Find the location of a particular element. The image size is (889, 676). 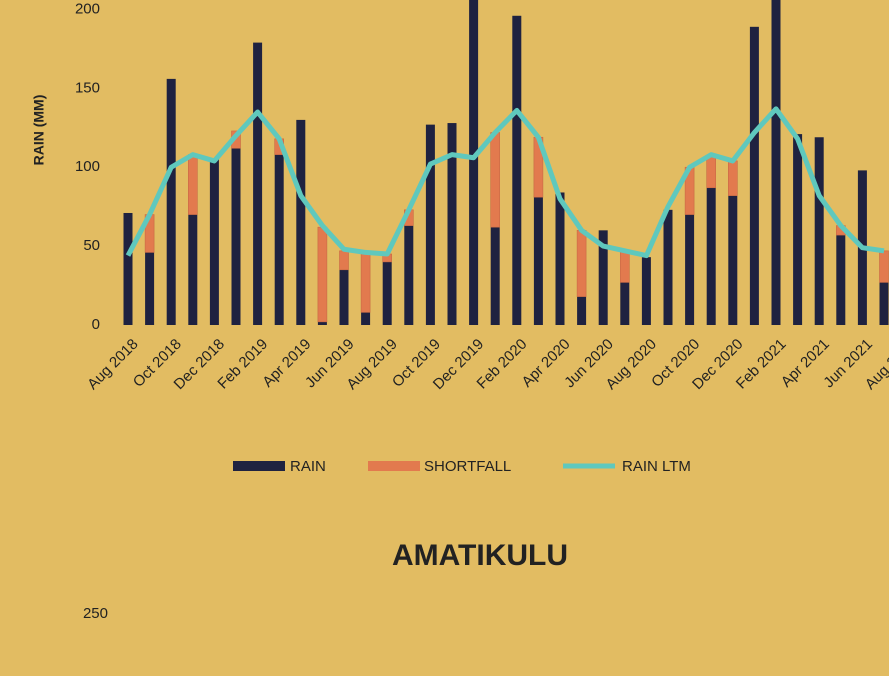

chart-title: AMATIKULU is located at coordinates (480, 555).